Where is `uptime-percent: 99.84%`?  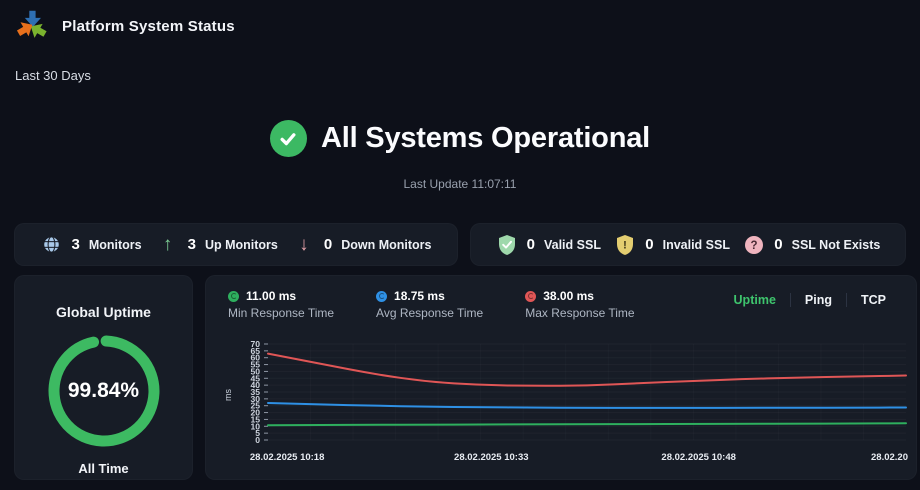 uptime-percent: 99.84% is located at coordinates (103, 390).